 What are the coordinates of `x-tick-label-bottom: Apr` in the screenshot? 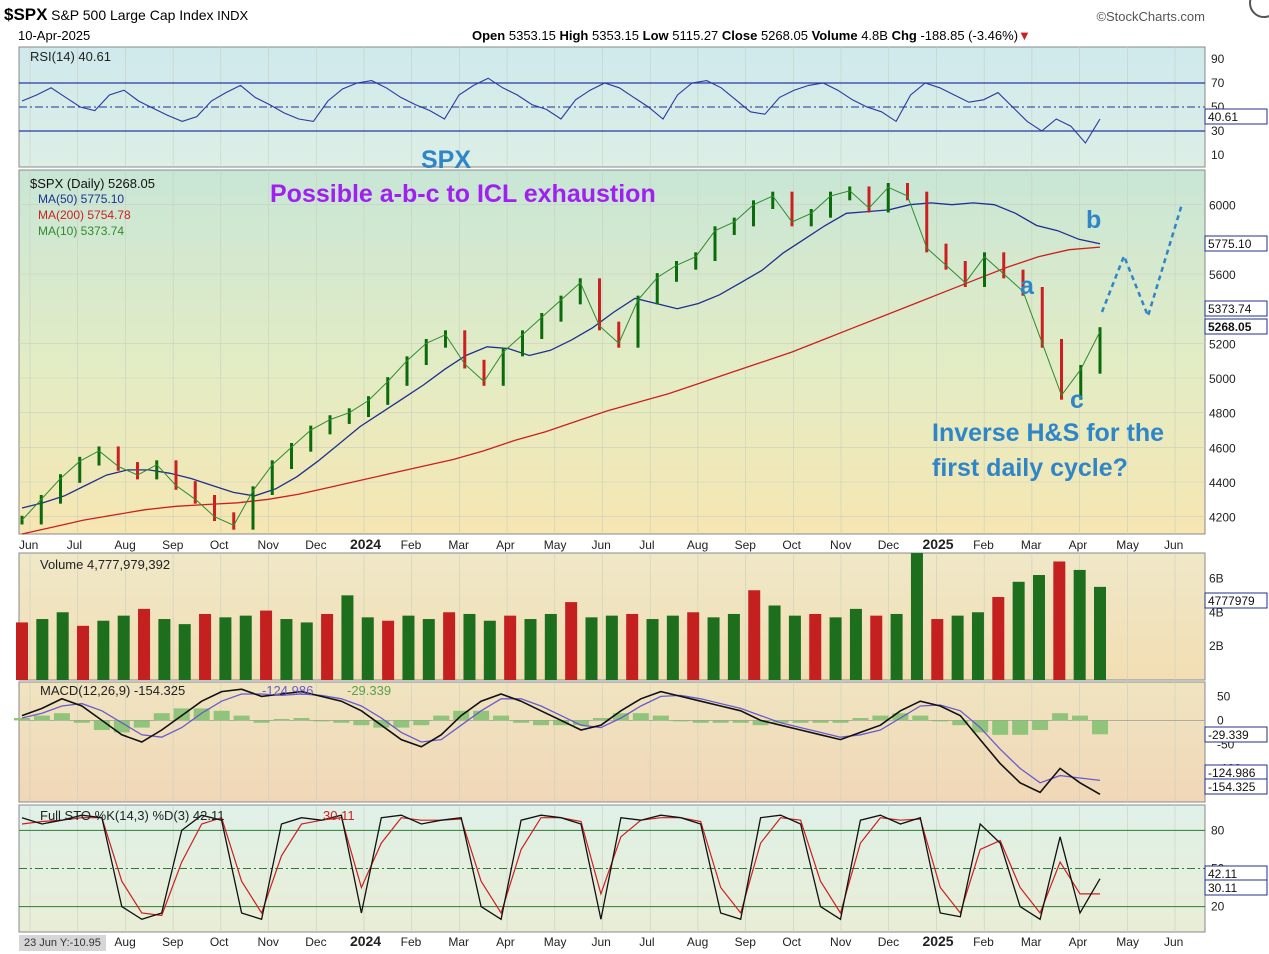 It's located at (1078, 942).